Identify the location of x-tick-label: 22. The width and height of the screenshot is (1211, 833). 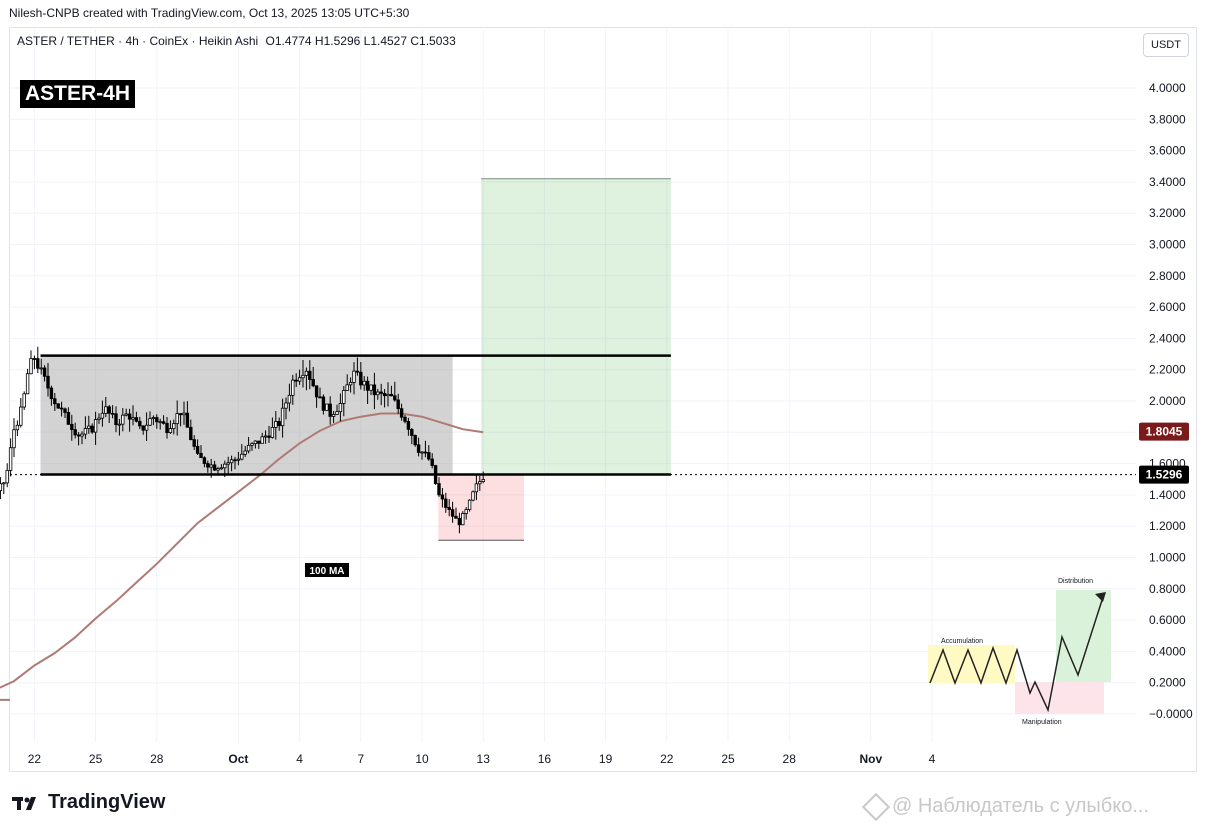
(35, 759).